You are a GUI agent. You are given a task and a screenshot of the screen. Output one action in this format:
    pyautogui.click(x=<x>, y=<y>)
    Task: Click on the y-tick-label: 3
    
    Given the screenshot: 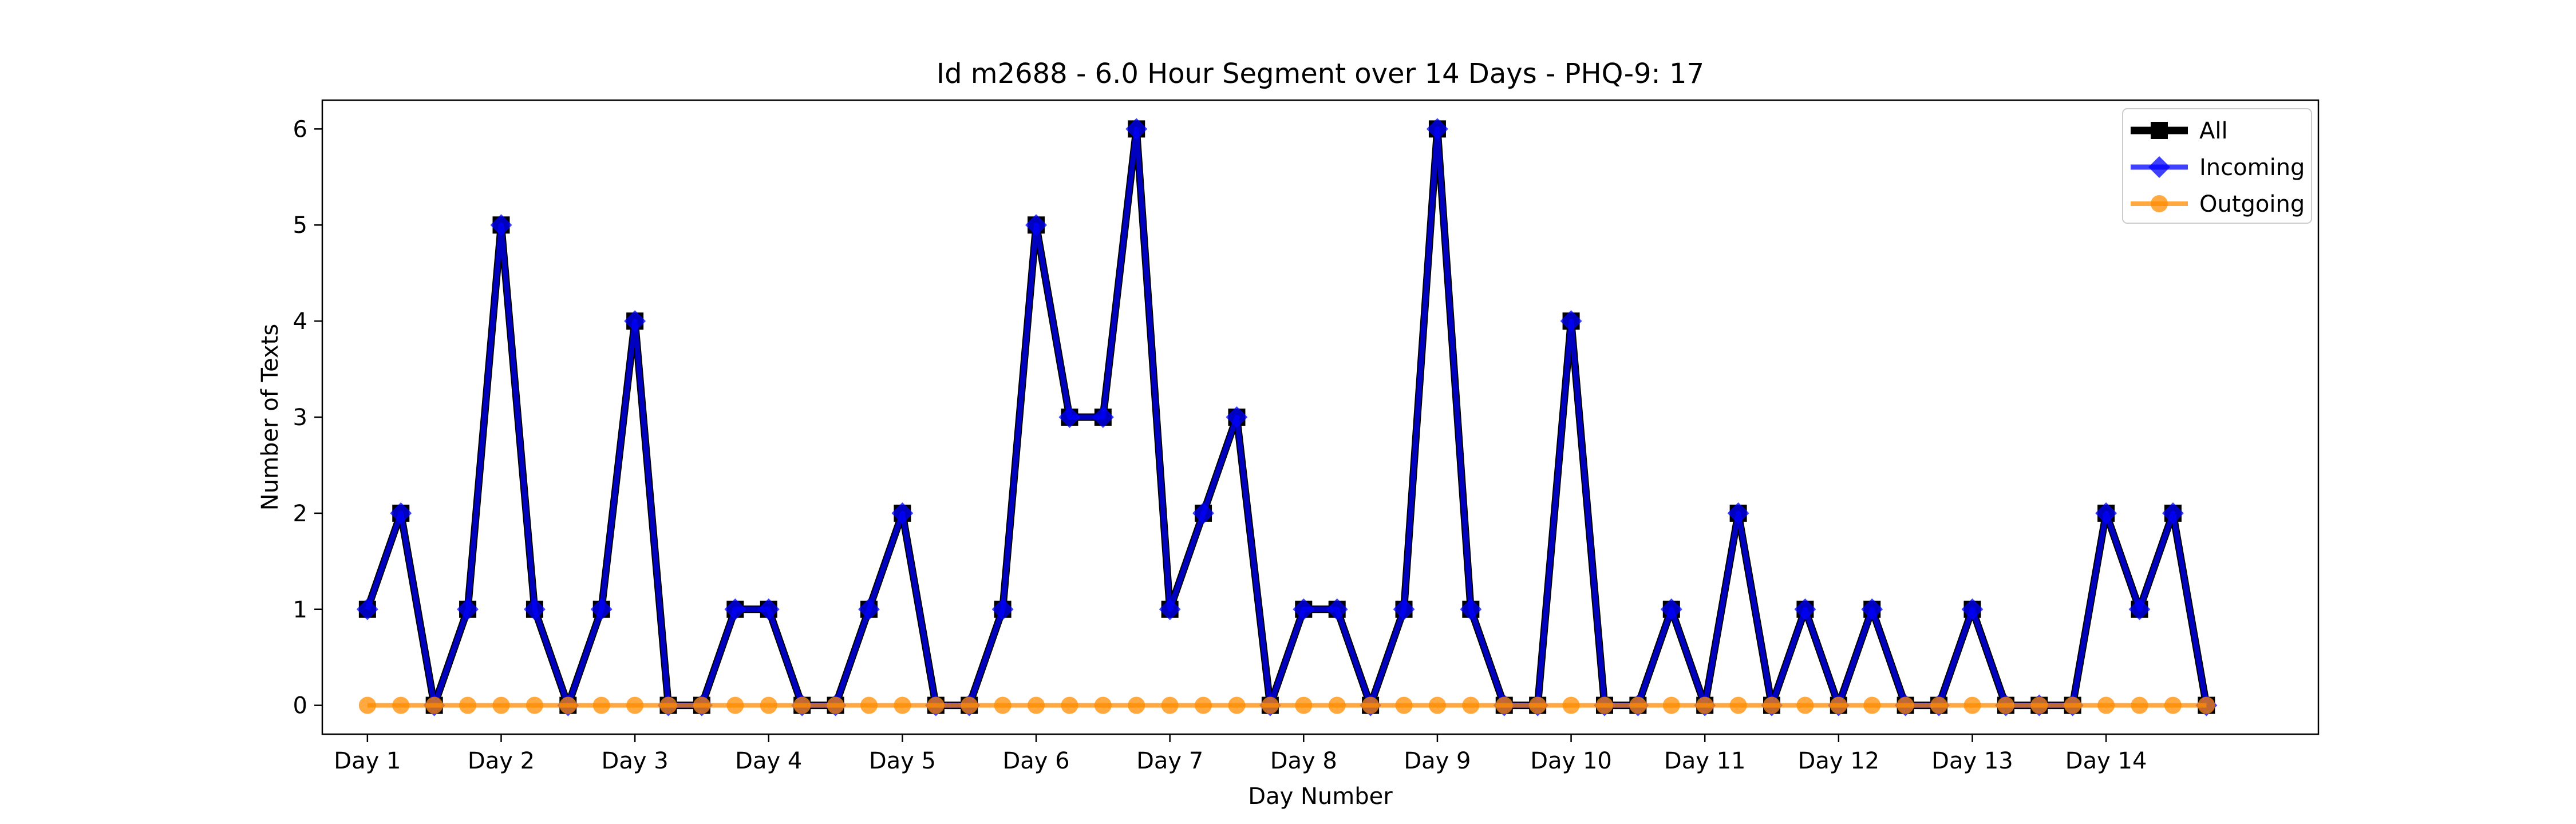 What is the action you would take?
    pyautogui.click(x=300, y=418)
    